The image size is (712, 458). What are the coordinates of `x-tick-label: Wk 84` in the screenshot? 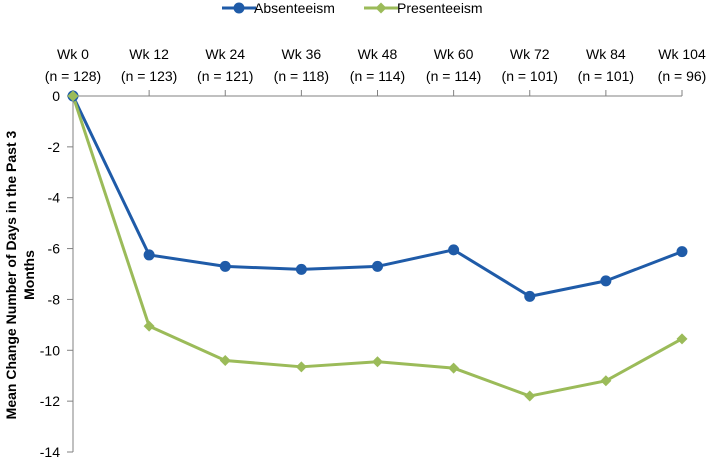 It's located at (606, 54).